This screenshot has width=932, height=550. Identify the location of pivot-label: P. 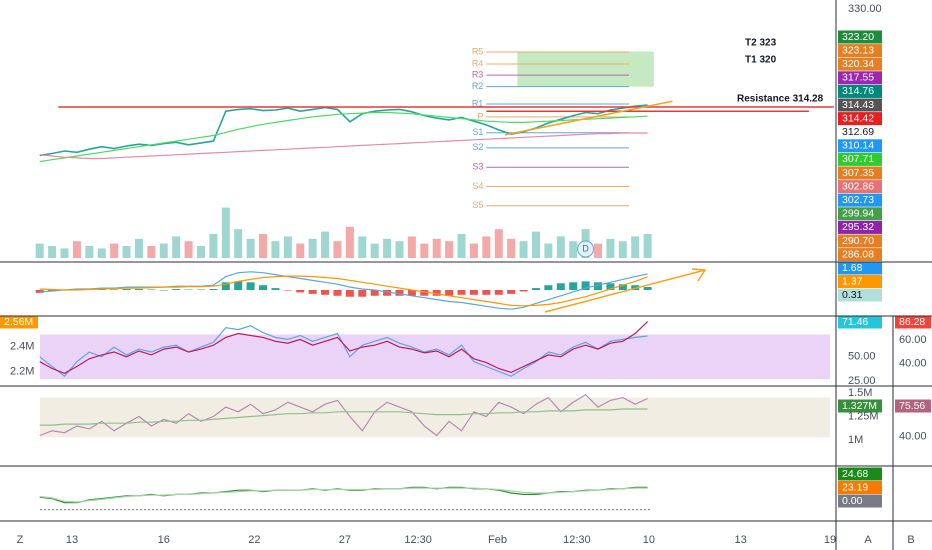
(480, 116).